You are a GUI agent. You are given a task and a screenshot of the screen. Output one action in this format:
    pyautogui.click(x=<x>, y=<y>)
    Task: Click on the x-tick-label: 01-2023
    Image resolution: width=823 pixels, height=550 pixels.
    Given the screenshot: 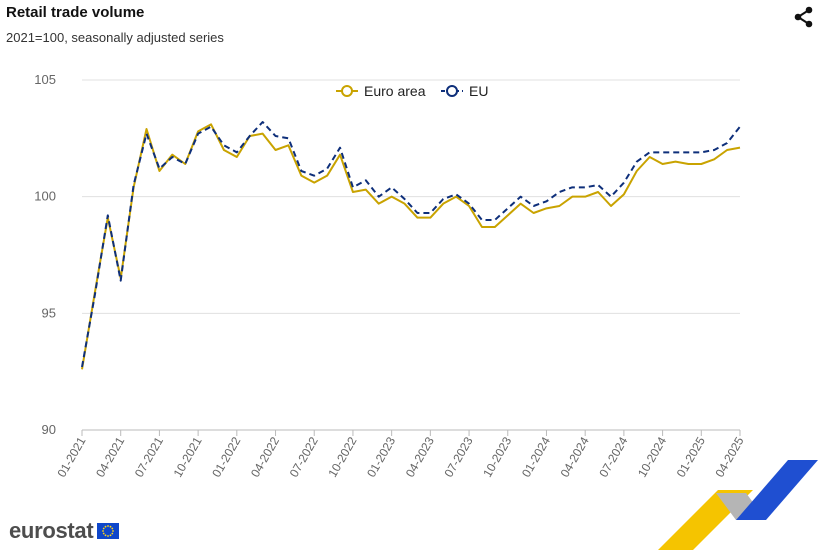 What is the action you would take?
    pyautogui.click(x=381, y=456)
    